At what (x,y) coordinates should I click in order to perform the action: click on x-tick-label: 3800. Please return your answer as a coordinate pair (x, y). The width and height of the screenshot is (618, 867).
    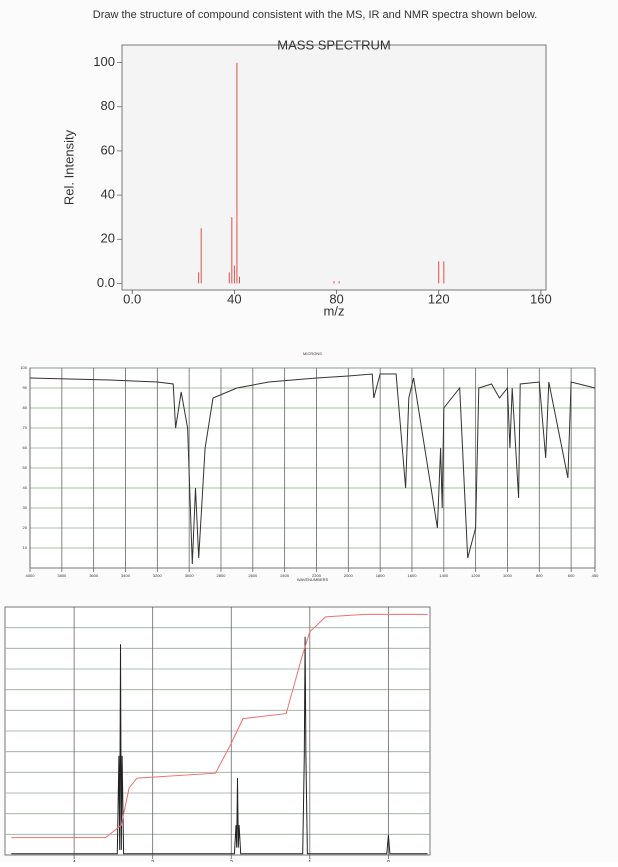
    Looking at the image, I should click on (62, 575).